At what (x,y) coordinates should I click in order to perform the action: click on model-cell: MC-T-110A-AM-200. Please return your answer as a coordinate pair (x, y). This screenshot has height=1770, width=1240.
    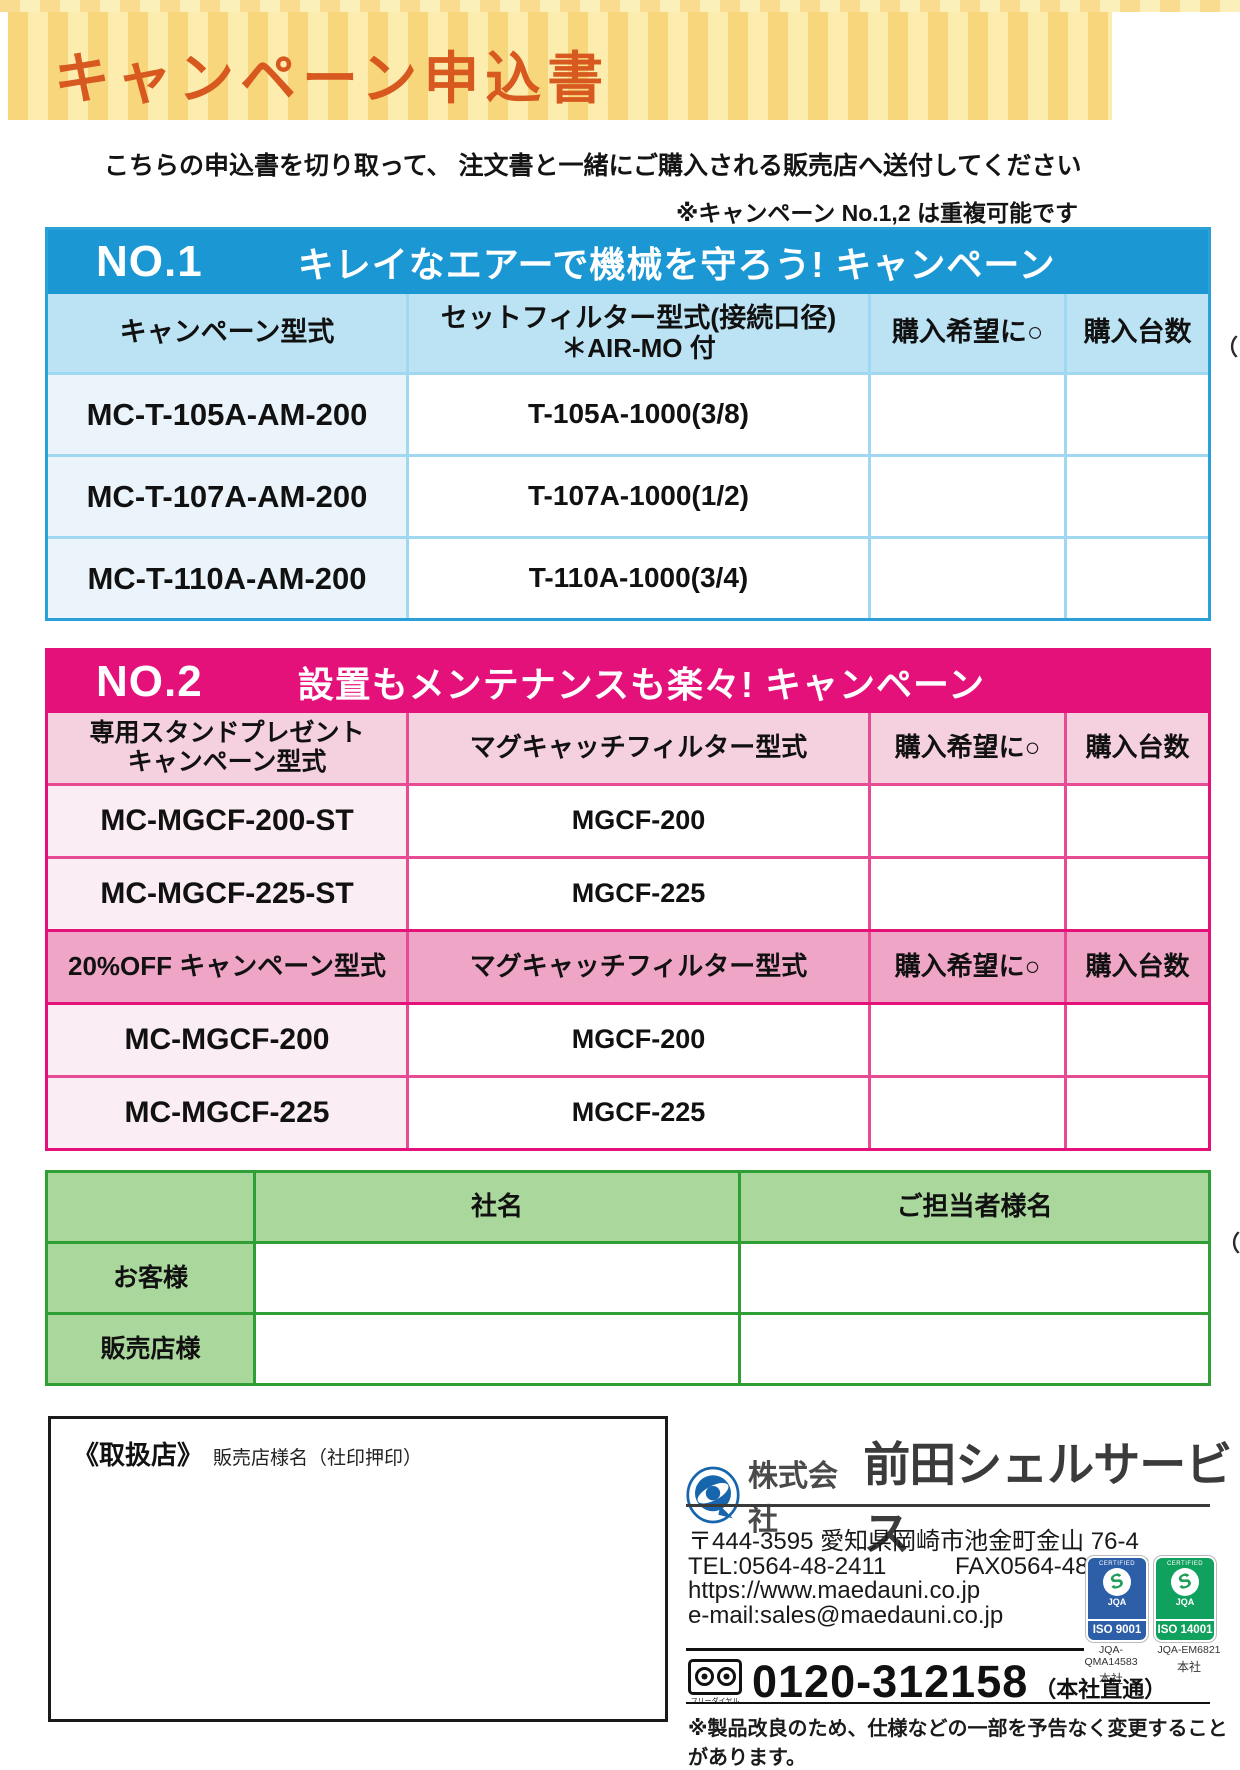
    Looking at the image, I should click on (227, 578).